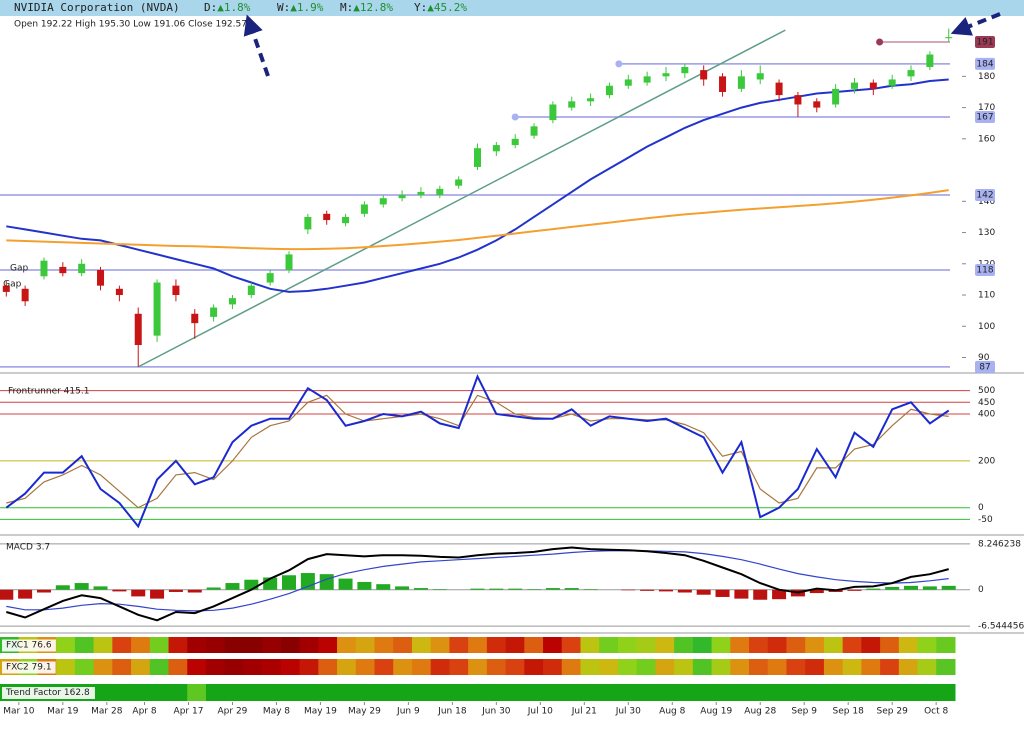 The image size is (1024, 735). I want to click on level-label: 191, so click(984, 42).